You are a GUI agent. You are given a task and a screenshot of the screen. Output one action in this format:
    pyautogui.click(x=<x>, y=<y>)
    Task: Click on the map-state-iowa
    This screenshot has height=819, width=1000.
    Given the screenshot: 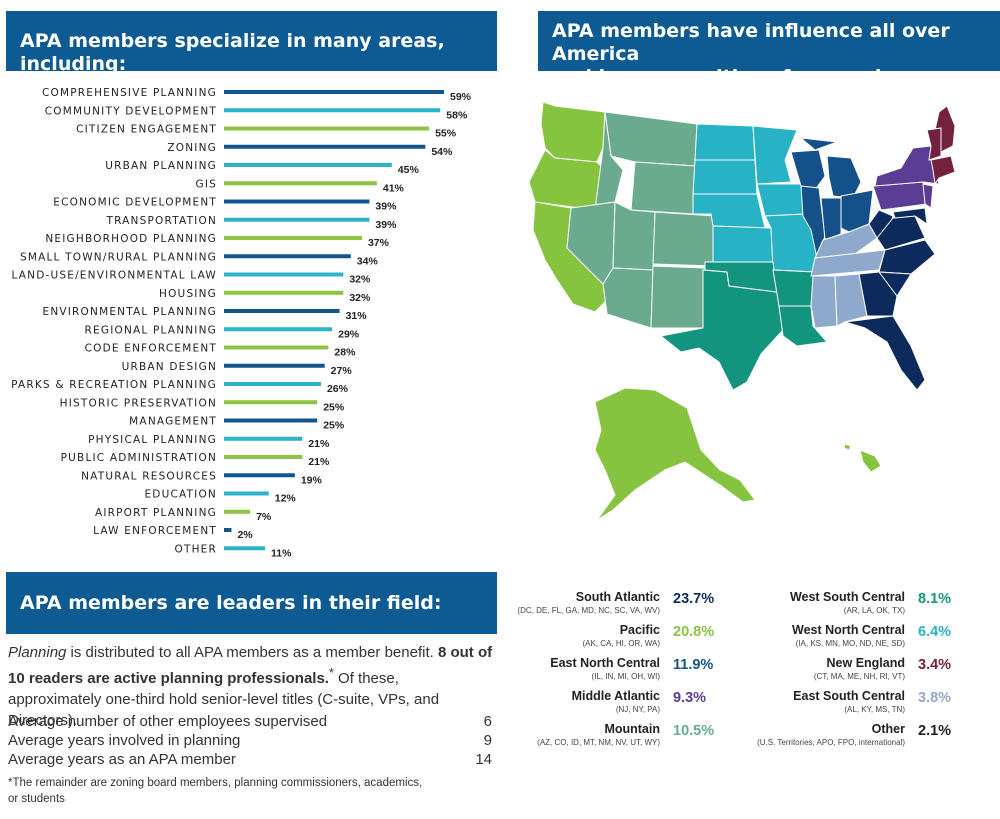 What is the action you would take?
    pyautogui.click(x=781, y=200)
    